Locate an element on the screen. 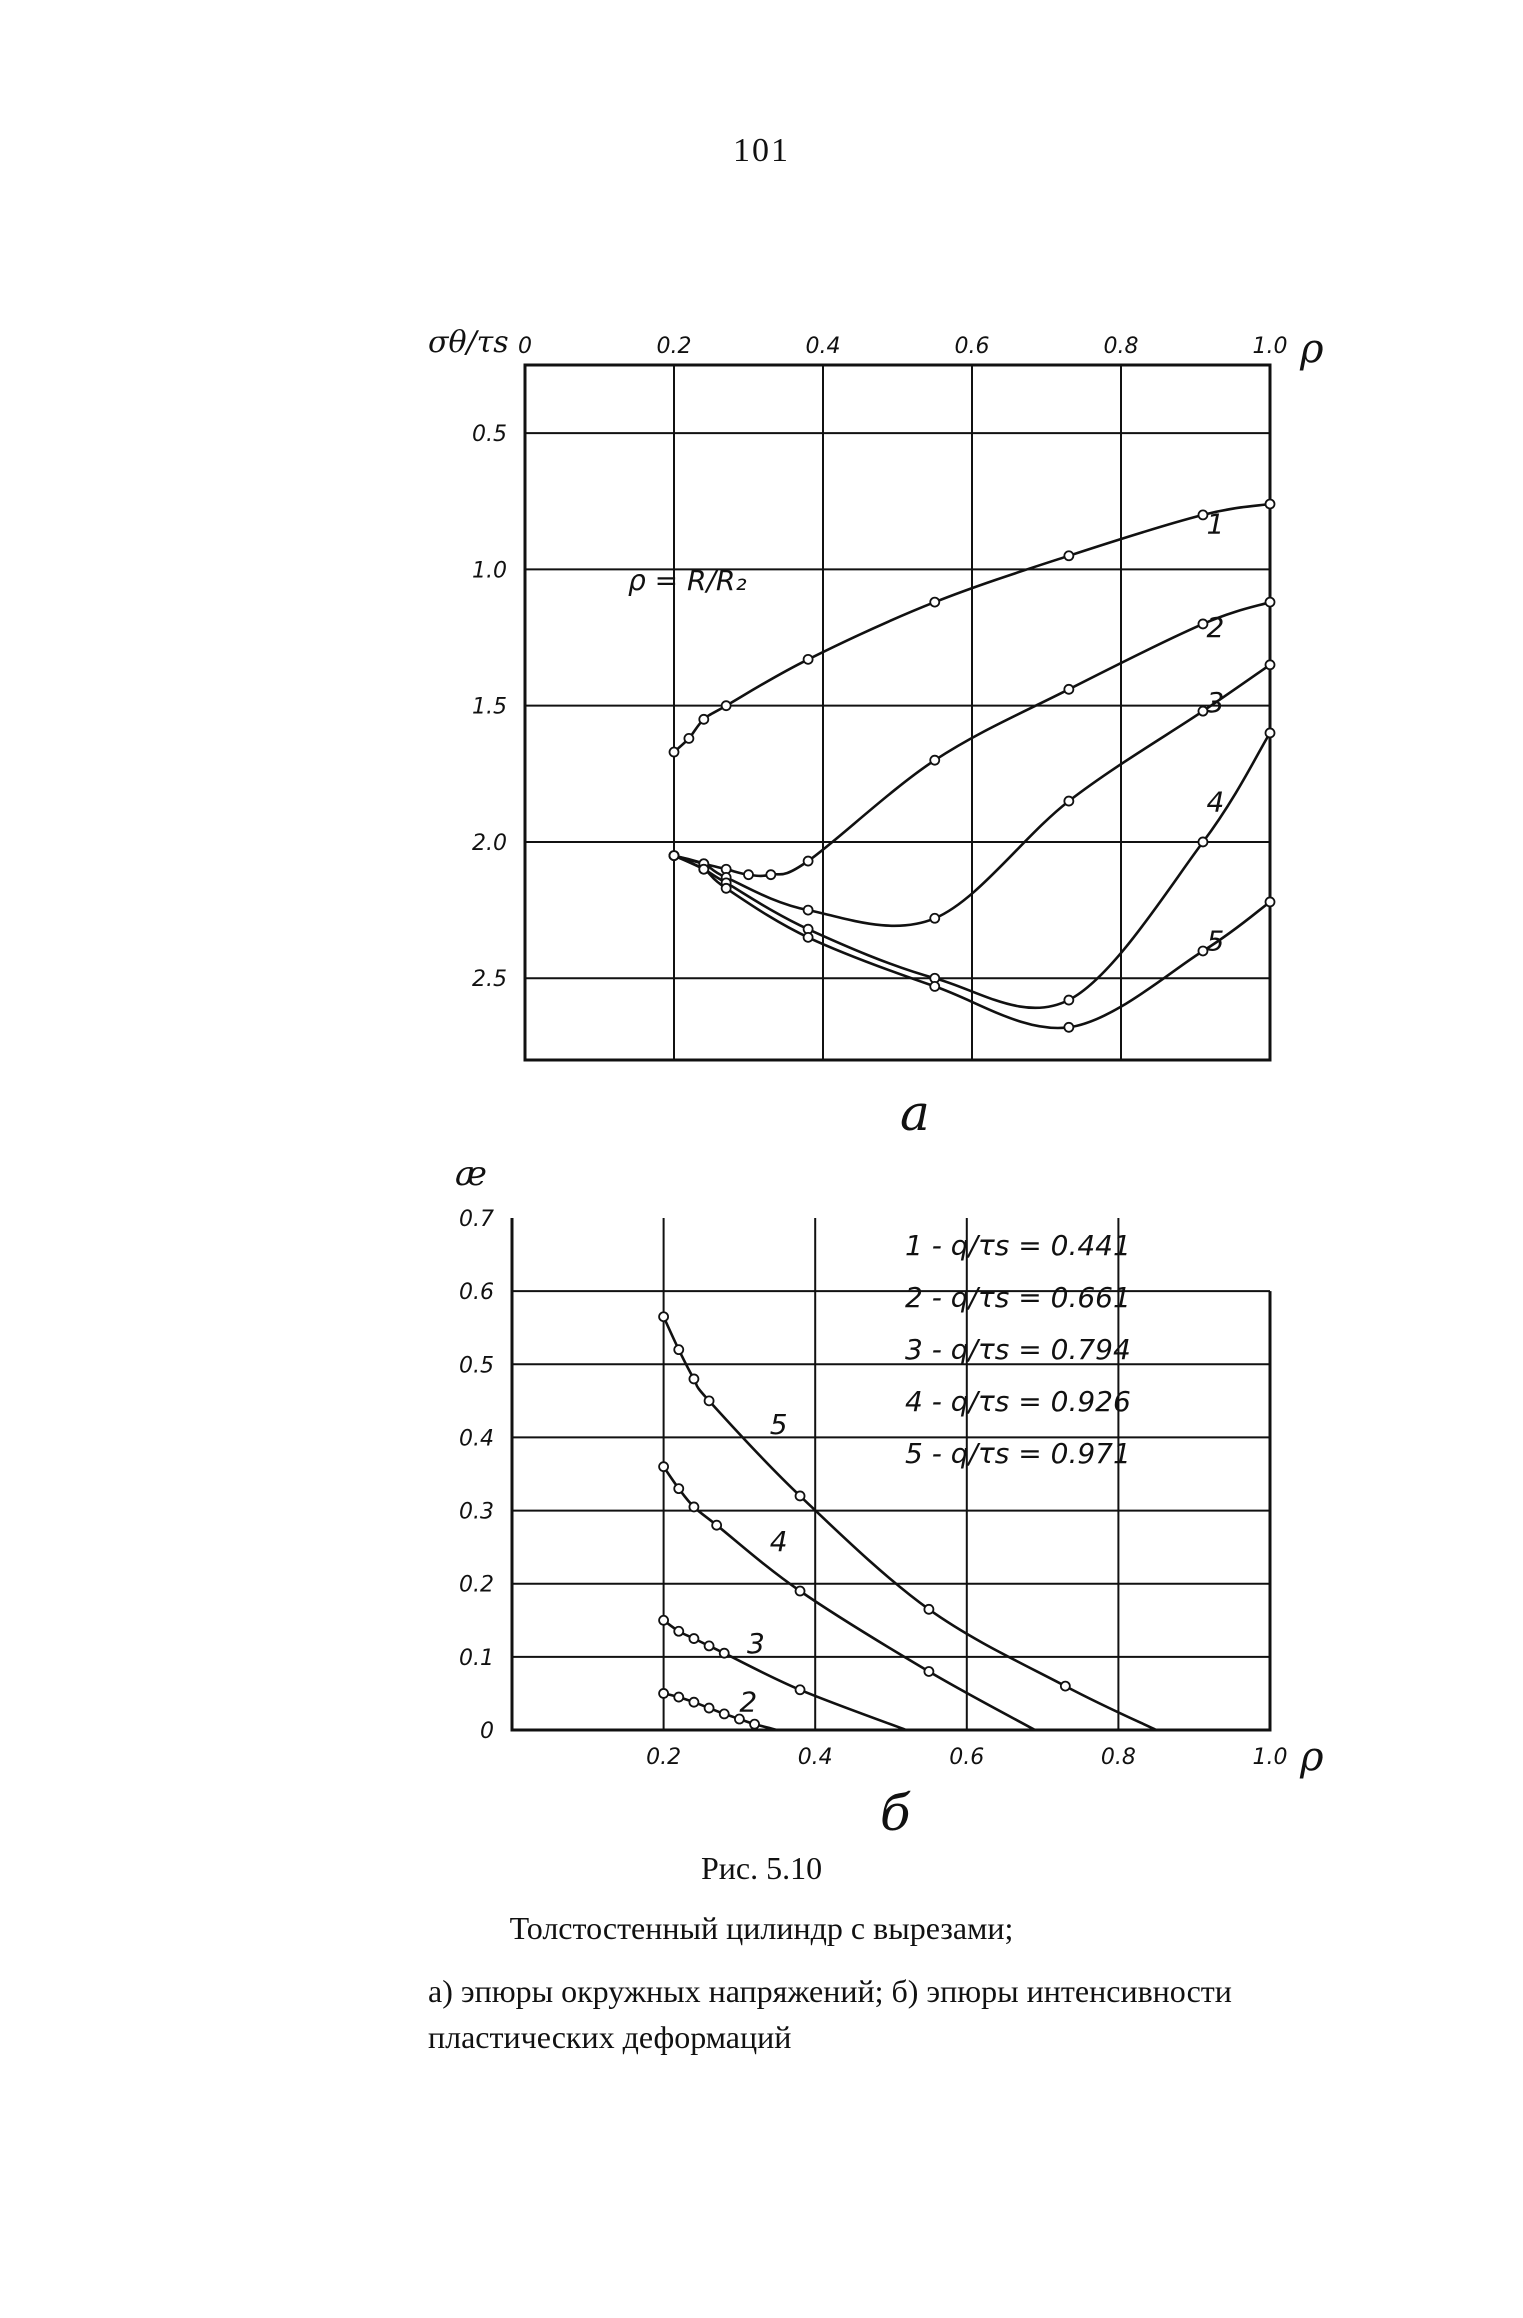 Image resolution: width=1523 pixels, height=2318 pixels. chart-b-legend-item: 3 - q/τs = 0.794 is located at coordinates (1018, 1349).